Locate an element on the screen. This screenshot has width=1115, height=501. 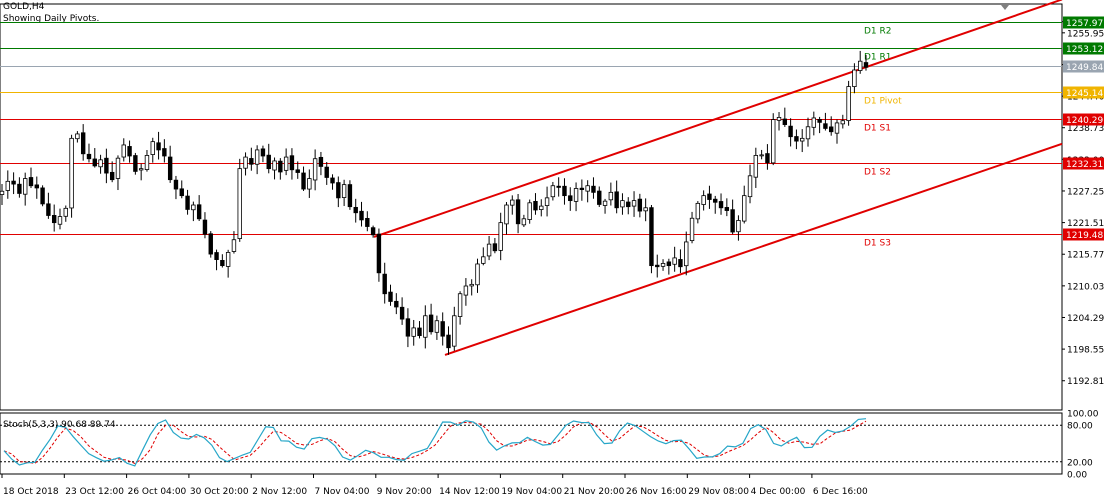
time-tick-label-1: 23 Oct 12:00 is located at coordinates (94, 492).